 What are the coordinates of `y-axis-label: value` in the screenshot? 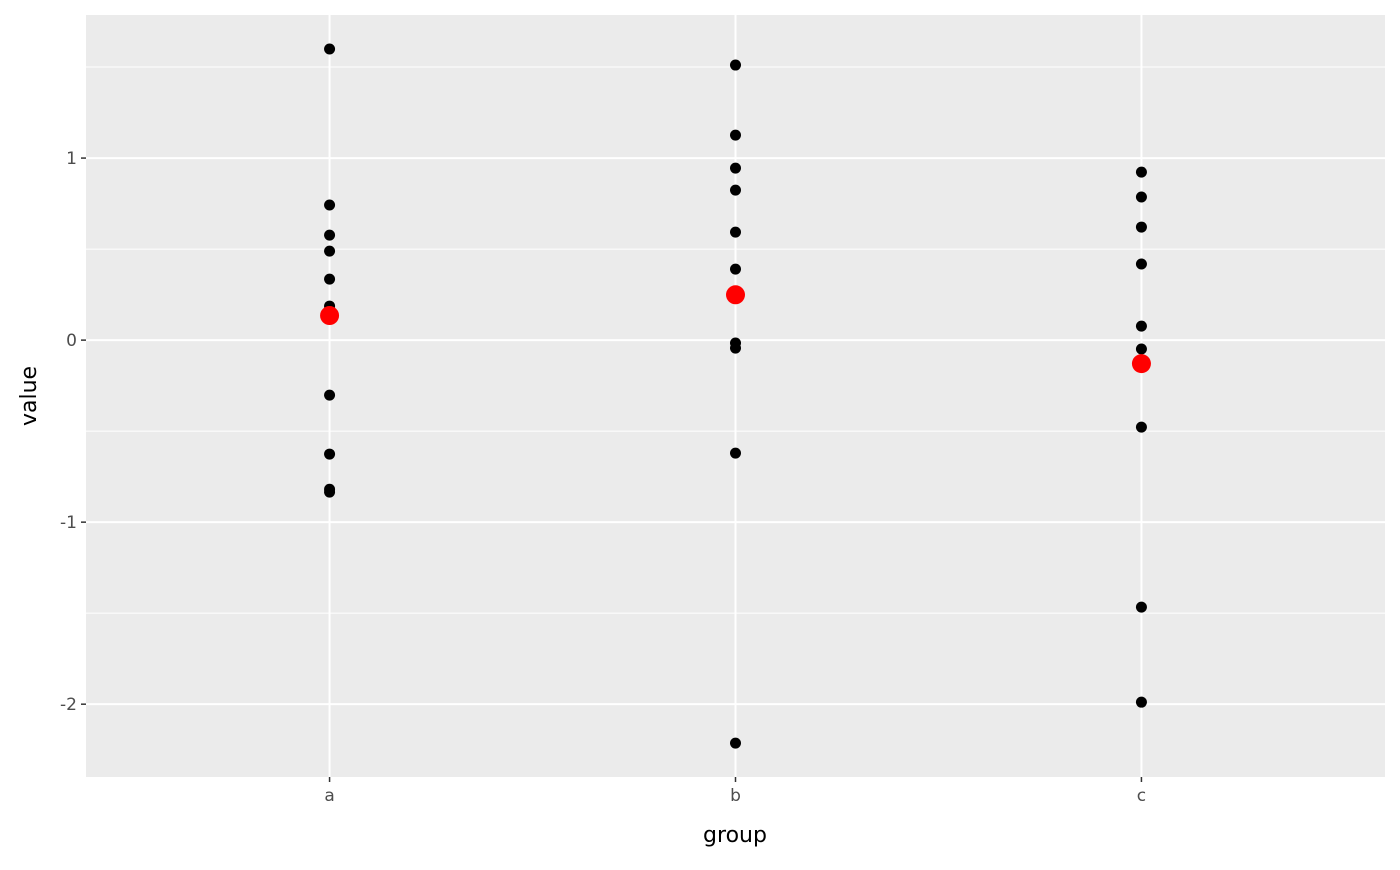 It's located at (29, 396).